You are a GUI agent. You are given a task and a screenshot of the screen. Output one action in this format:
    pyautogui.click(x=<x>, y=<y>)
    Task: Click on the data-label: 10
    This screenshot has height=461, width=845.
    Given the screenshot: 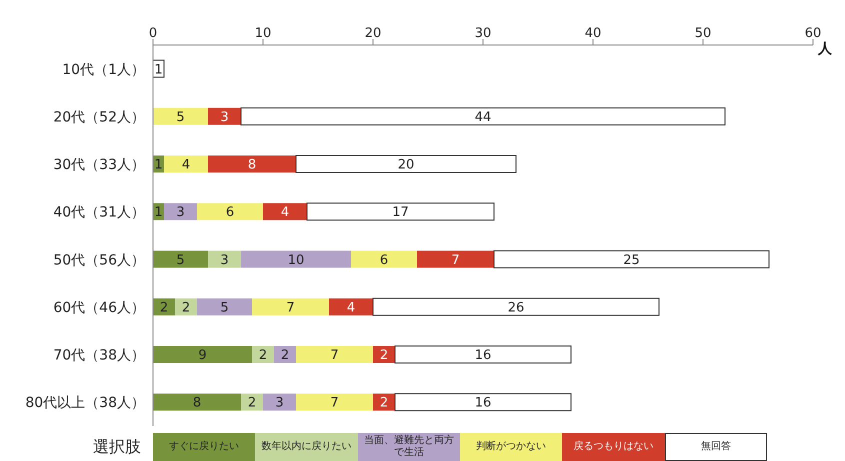 What is the action you would take?
    pyautogui.click(x=296, y=260)
    